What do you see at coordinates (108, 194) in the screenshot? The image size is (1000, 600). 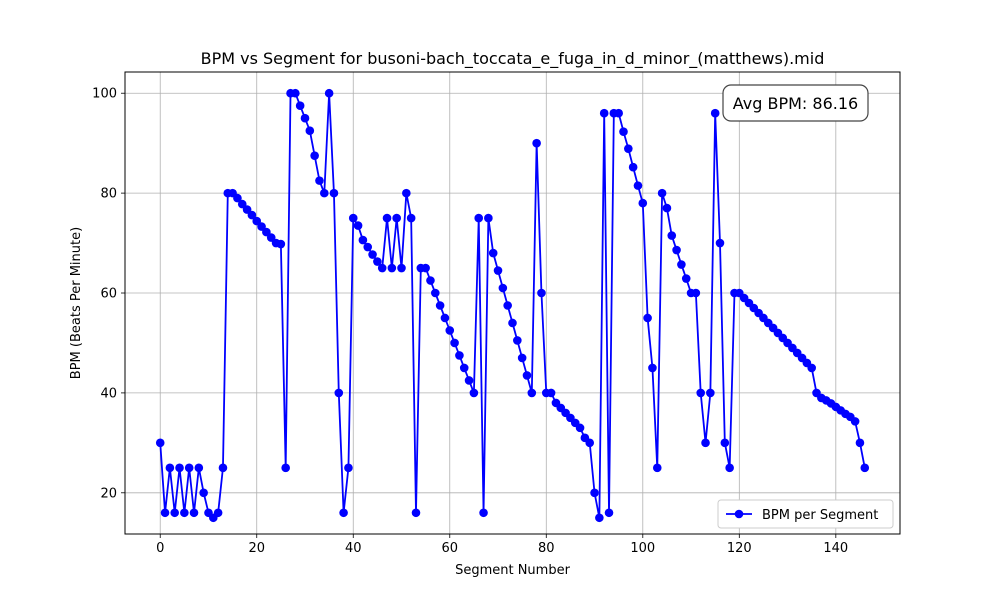 I see `y-tick-label: 80` at bounding box center [108, 194].